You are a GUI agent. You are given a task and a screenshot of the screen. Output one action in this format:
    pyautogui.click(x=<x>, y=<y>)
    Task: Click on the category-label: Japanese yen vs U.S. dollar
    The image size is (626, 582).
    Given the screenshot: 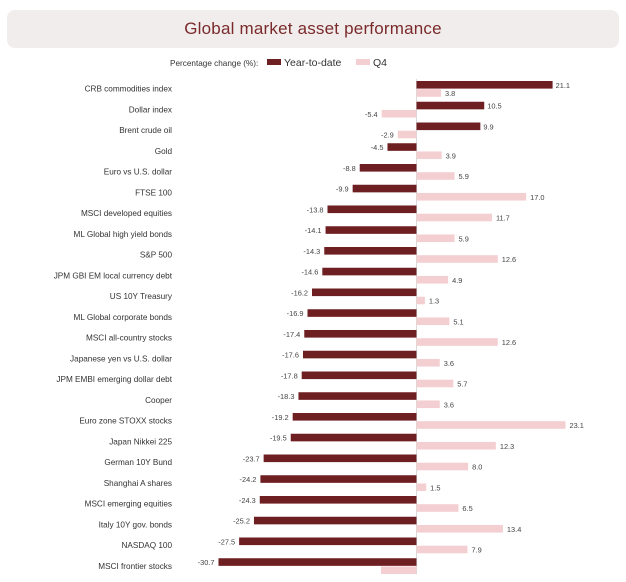 What is the action you would take?
    pyautogui.click(x=121, y=358)
    